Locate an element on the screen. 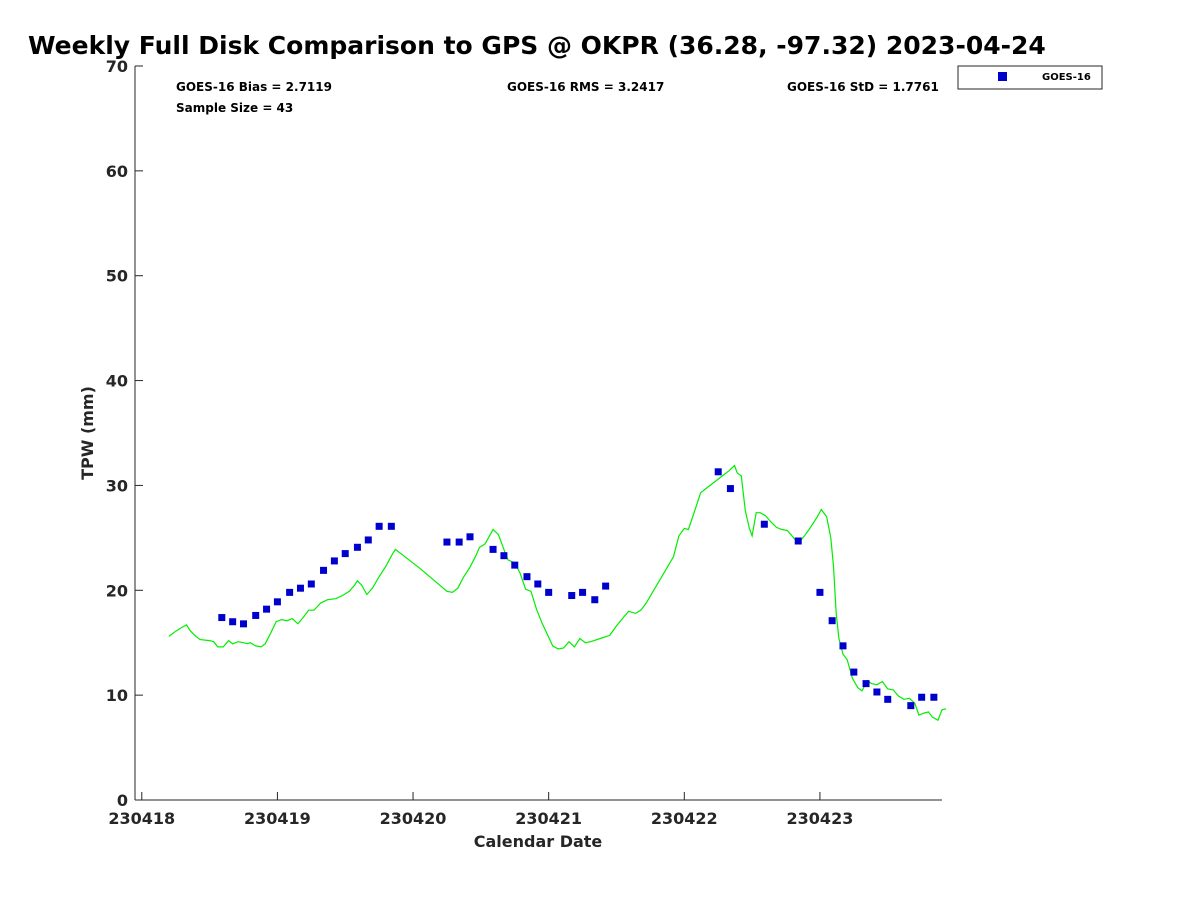 The image size is (1200, 900). y-tick-label: 40 is located at coordinates (117, 381).